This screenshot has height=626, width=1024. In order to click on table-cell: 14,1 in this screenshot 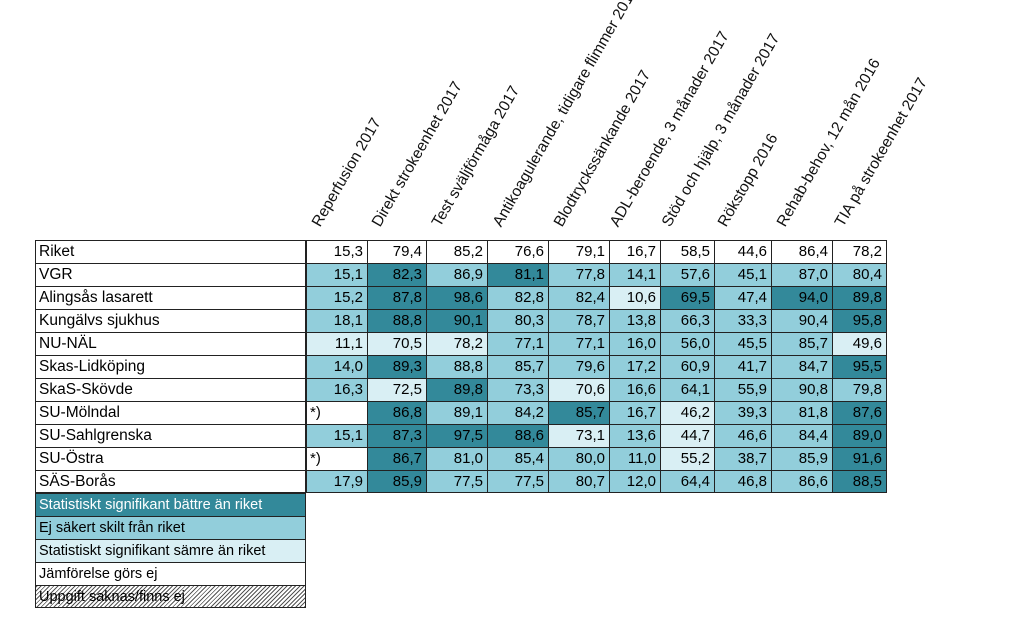, I will do `click(634, 274)`.